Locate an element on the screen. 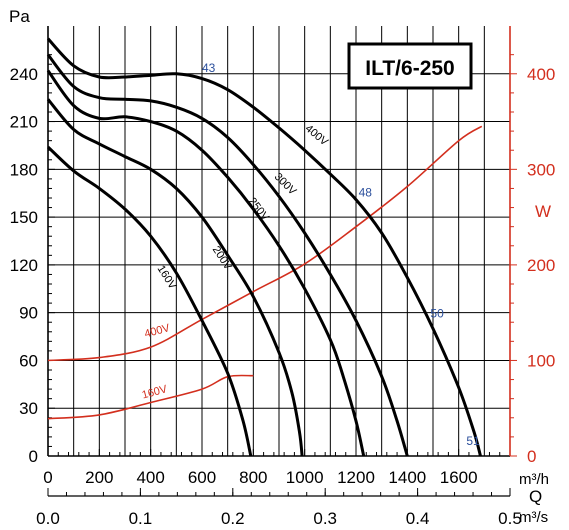 This screenshot has height=530, width=569. x-primary-tick-label: 800 is located at coordinates (253, 477).